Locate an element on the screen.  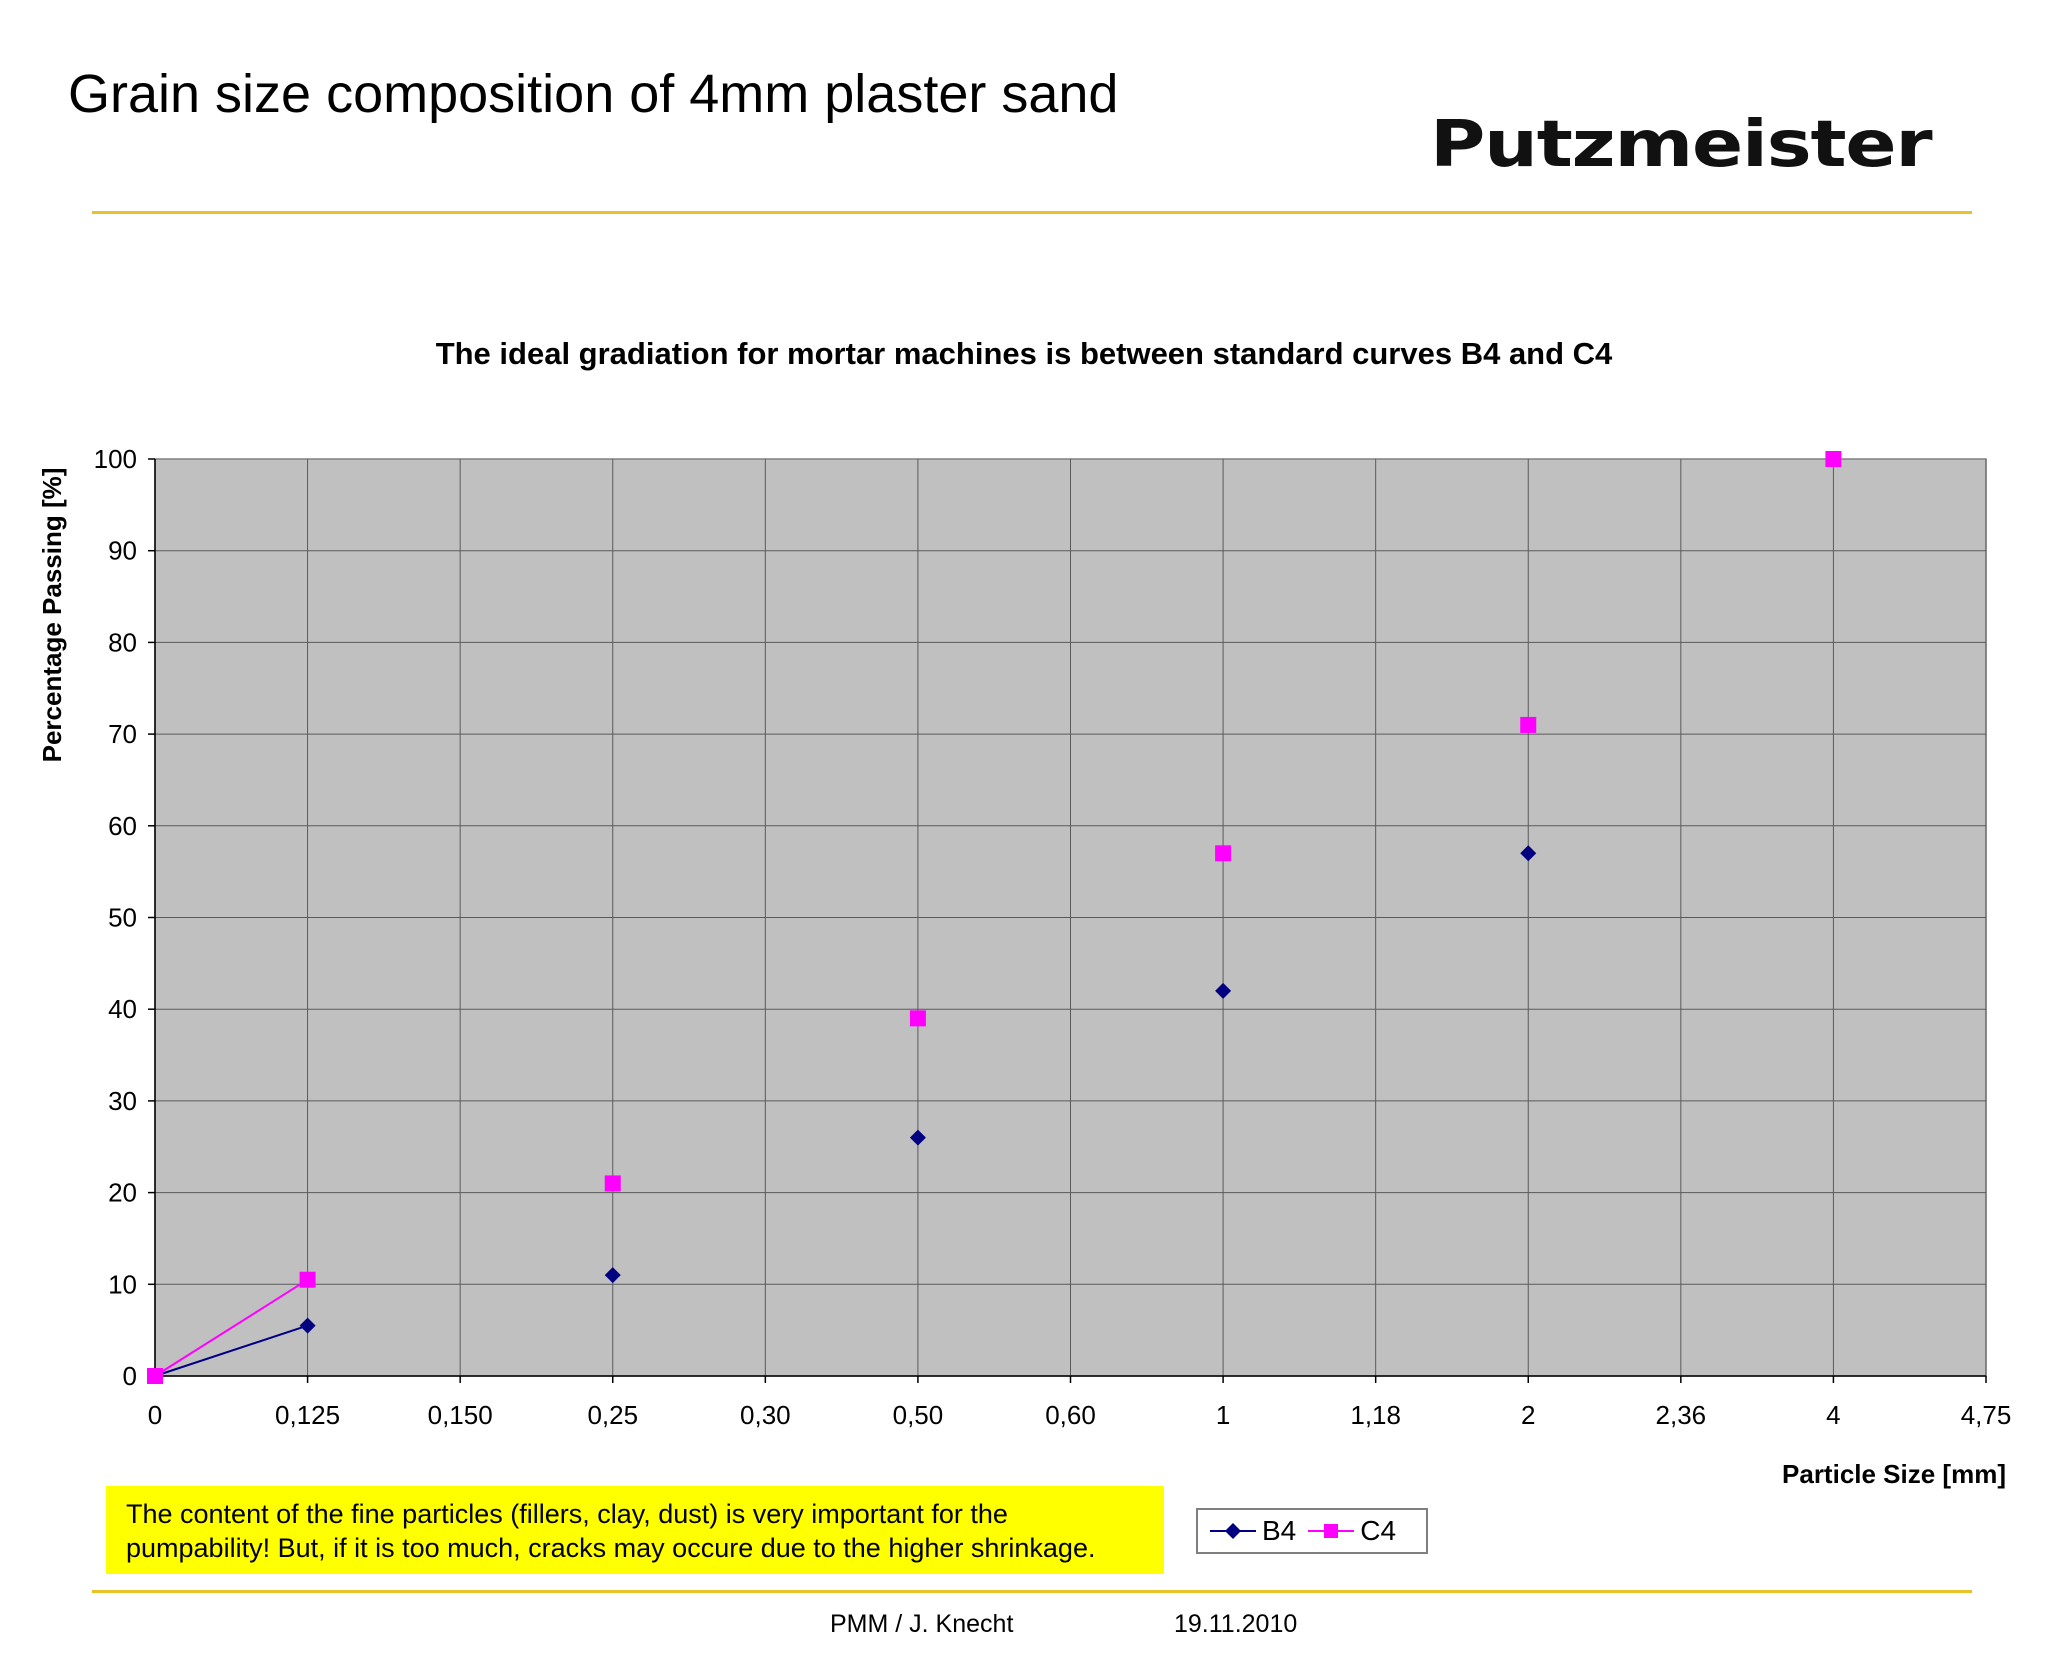
x-tick-label: 1 is located at coordinates (1223, 1415).